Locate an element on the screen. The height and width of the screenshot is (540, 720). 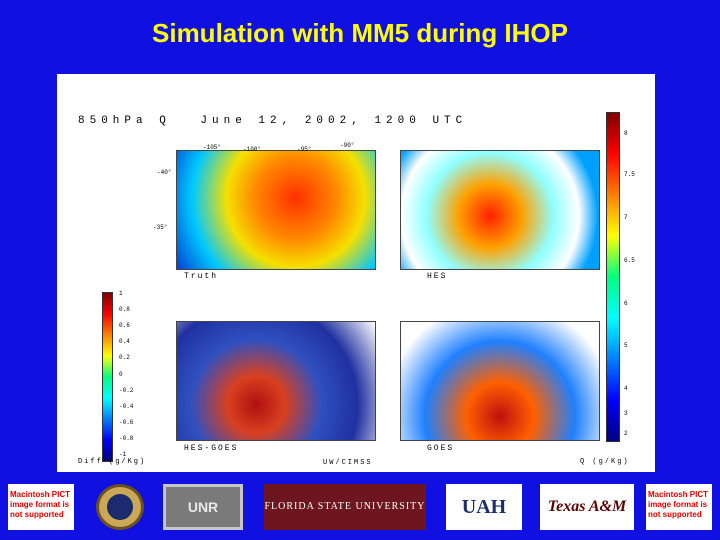
colorbar-tick: -0.8 is located at coordinates (126, 438).